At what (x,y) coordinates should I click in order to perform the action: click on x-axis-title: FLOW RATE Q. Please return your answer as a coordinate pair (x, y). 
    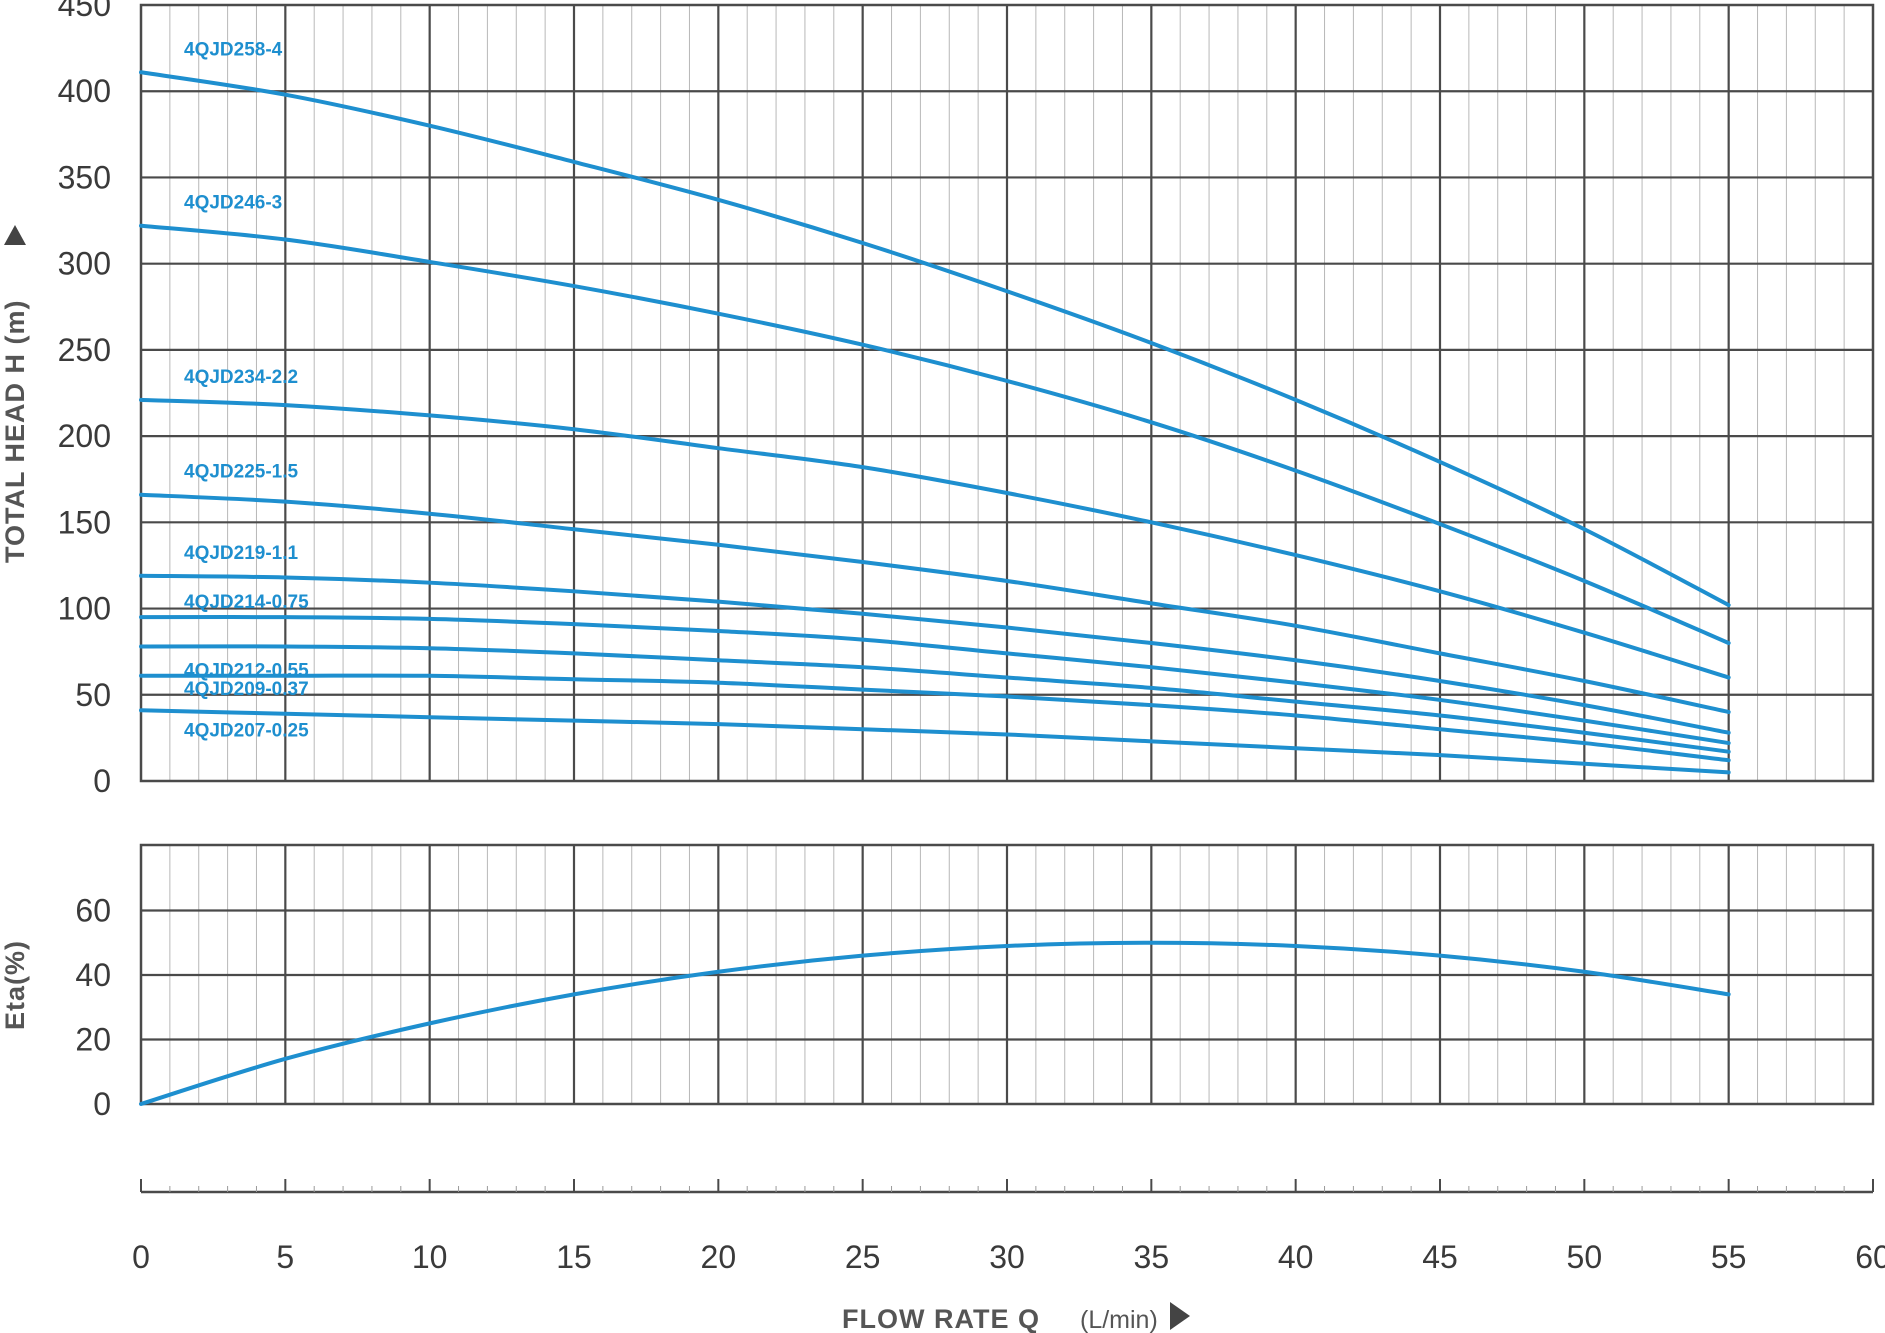
    Looking at the image, I should click on (941, 1318).